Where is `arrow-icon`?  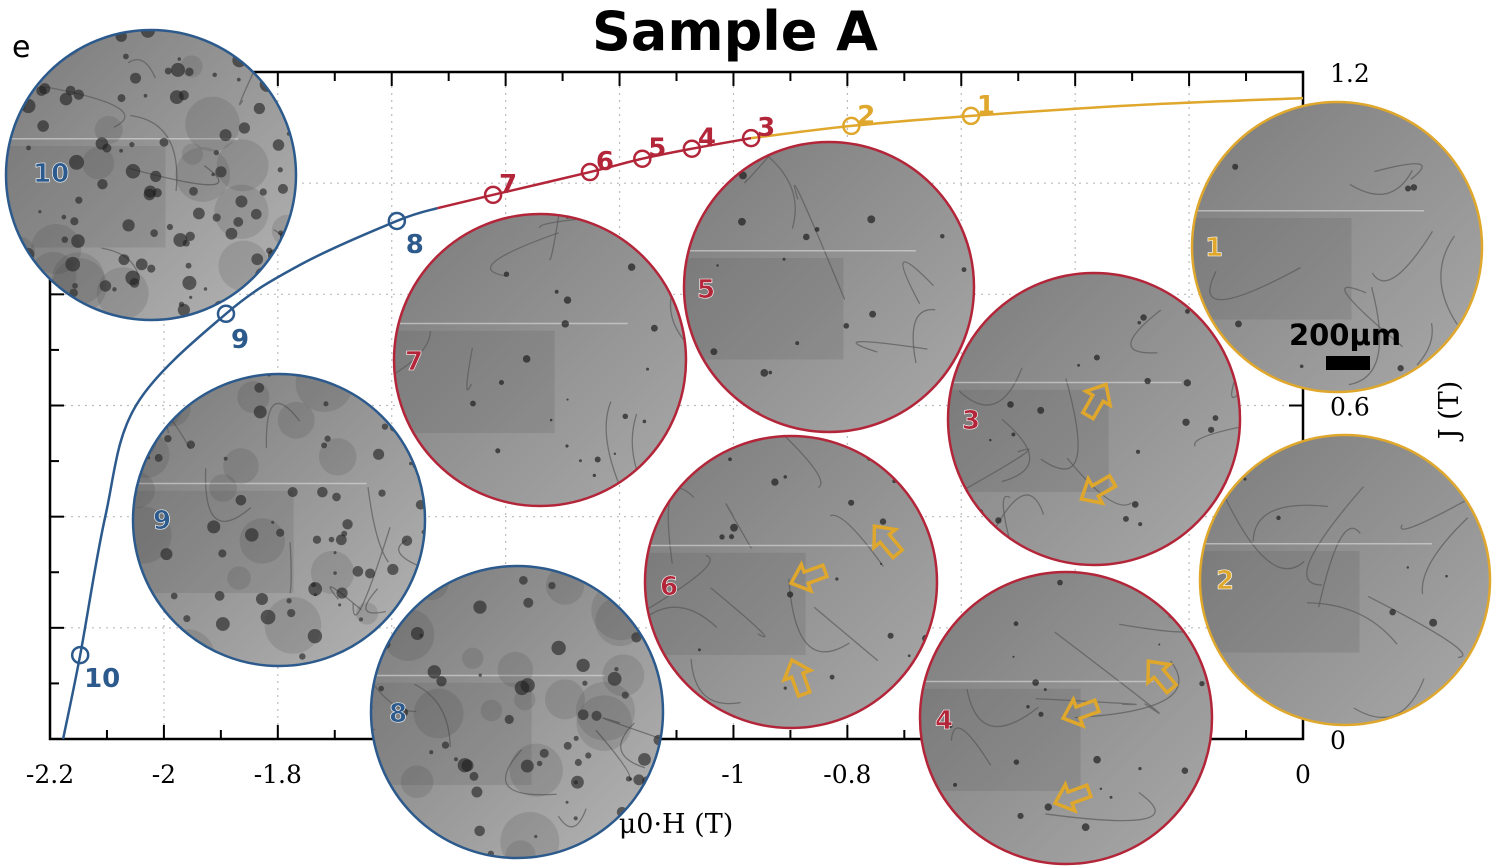 arrow-icon is located at coordinates (1073, 797).